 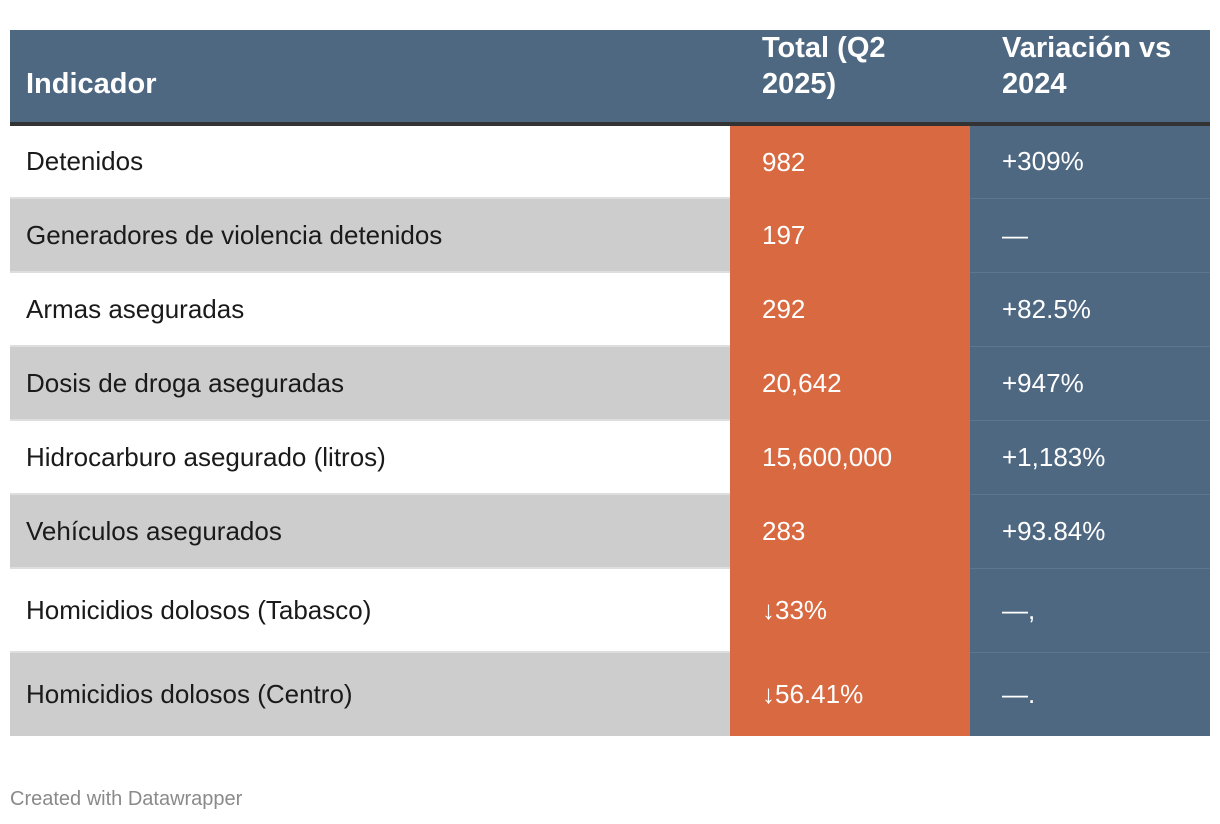 I want to click on cell-variacion: +1,183%, so click(x=1090, y=457).